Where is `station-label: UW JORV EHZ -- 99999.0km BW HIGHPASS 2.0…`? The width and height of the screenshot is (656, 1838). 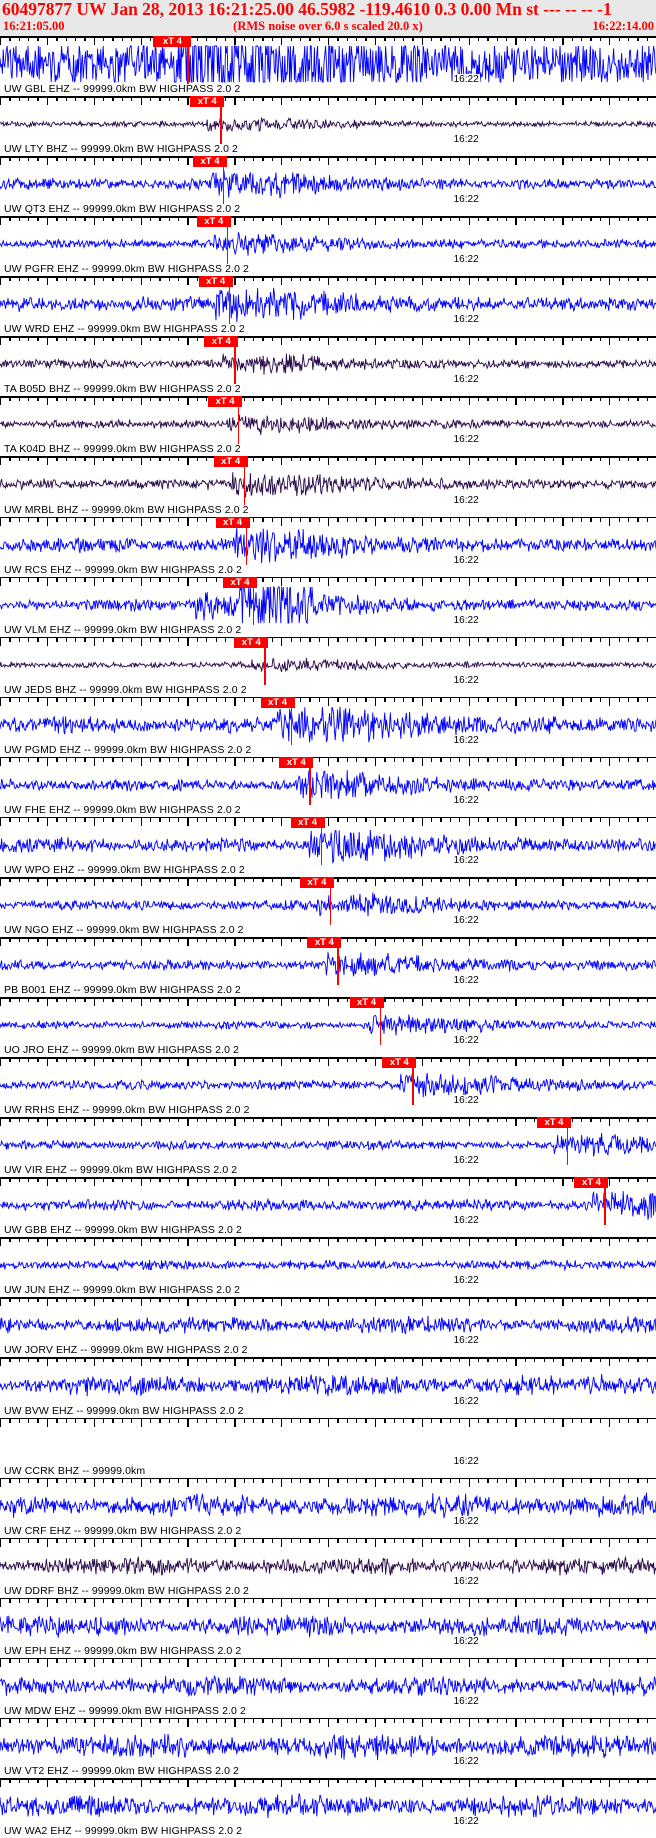 station-label: UW JORV EHZ -- 99999.0km BW HIGHPASS 2.0… is located at coordinates (126, 1350).